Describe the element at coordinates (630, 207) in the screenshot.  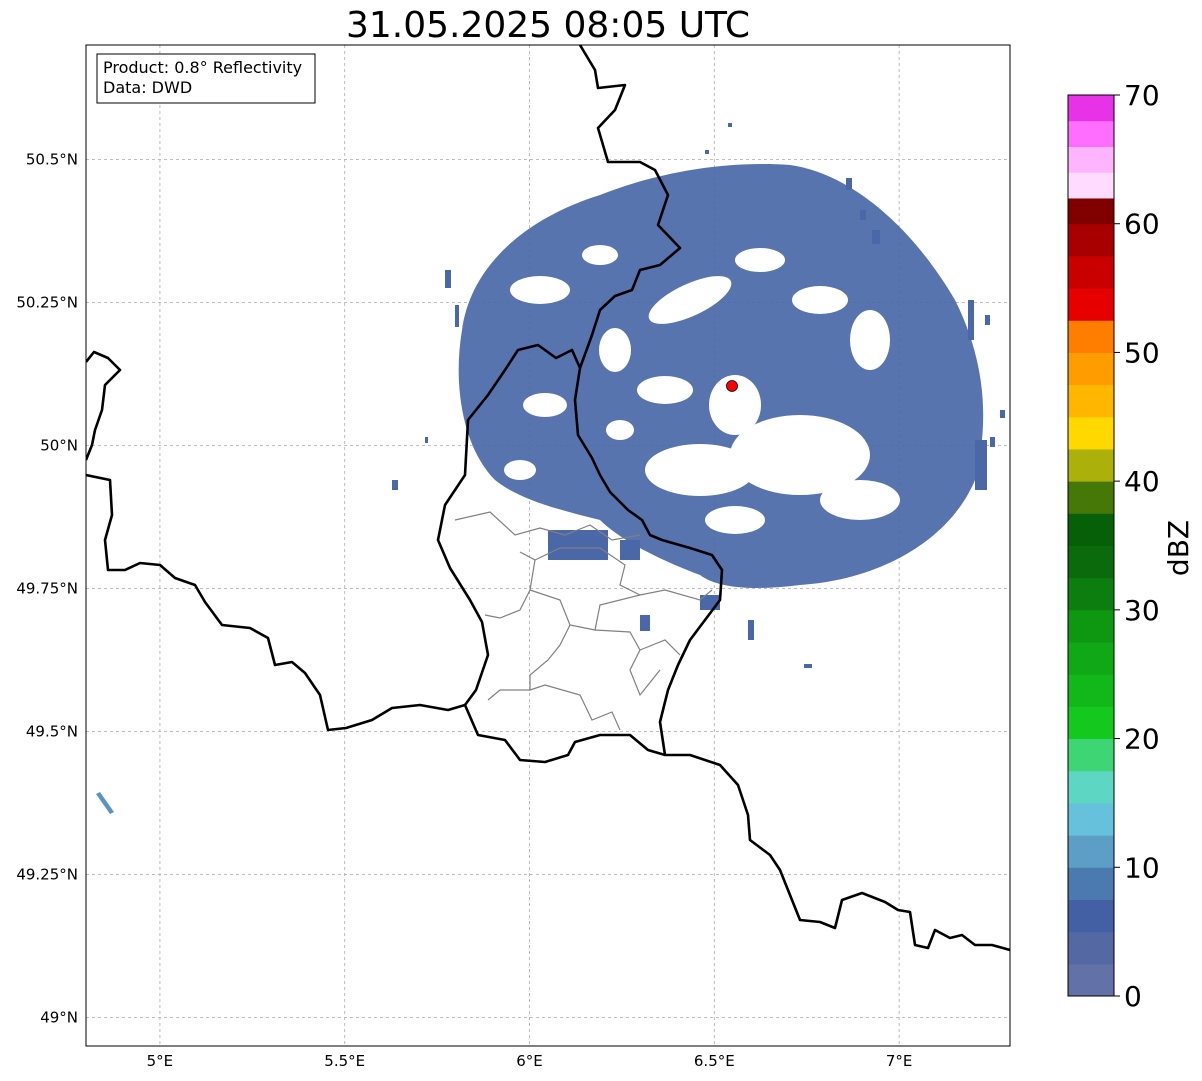
I see `border-germany-belgium` at that location.